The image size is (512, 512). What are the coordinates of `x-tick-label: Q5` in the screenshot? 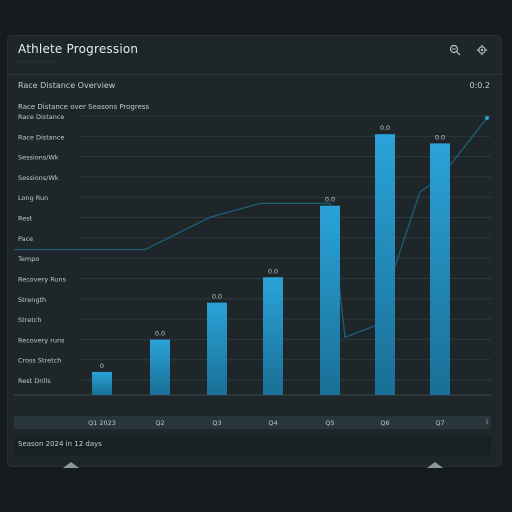 It's located at (329, 423).